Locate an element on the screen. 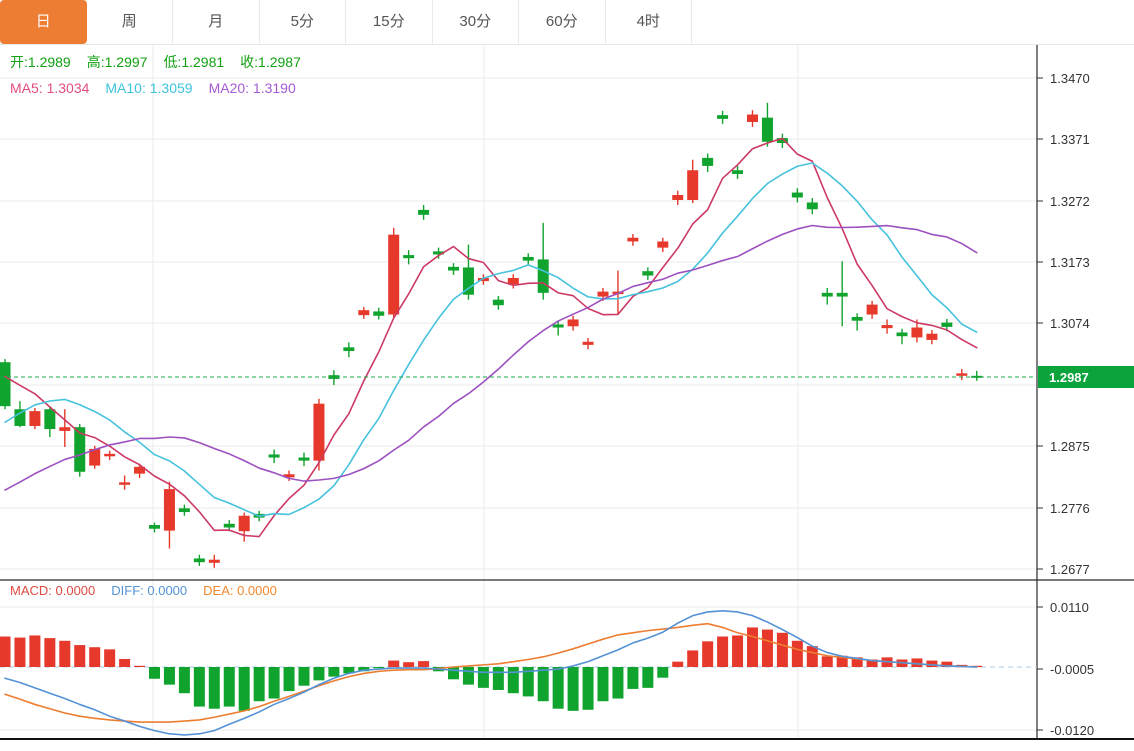 Image resolution: width=1134 pixels, height=751 pixels. macd-axis-label: -0.0005 is located at coordinates (1072, 669).